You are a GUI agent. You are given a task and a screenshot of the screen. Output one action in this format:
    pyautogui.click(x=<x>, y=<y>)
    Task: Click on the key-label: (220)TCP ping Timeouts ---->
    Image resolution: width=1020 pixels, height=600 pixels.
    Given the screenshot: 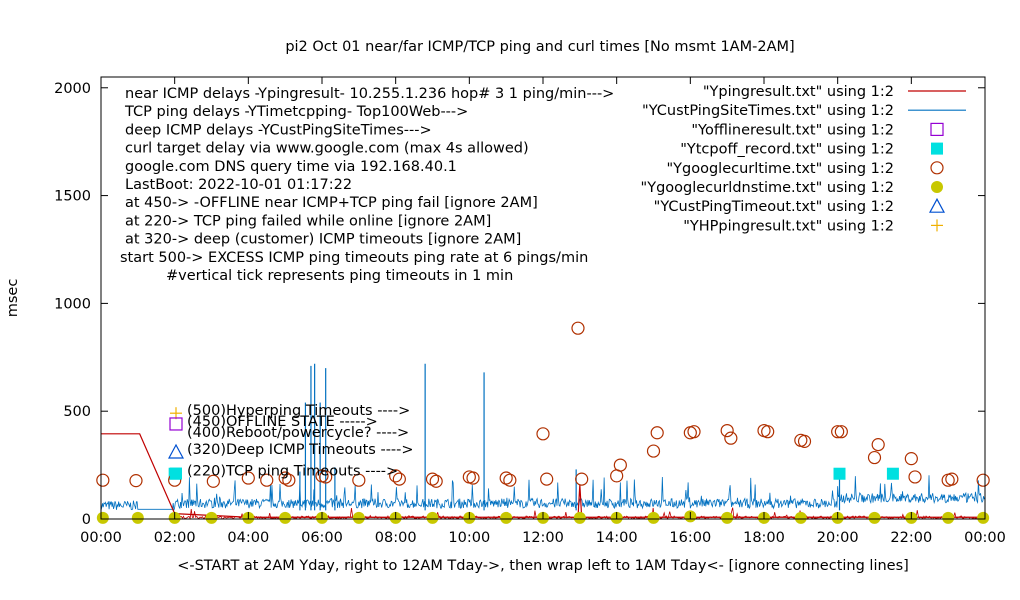 What is the action you would take?
    pyautogui.click(x=292, y=472)
    